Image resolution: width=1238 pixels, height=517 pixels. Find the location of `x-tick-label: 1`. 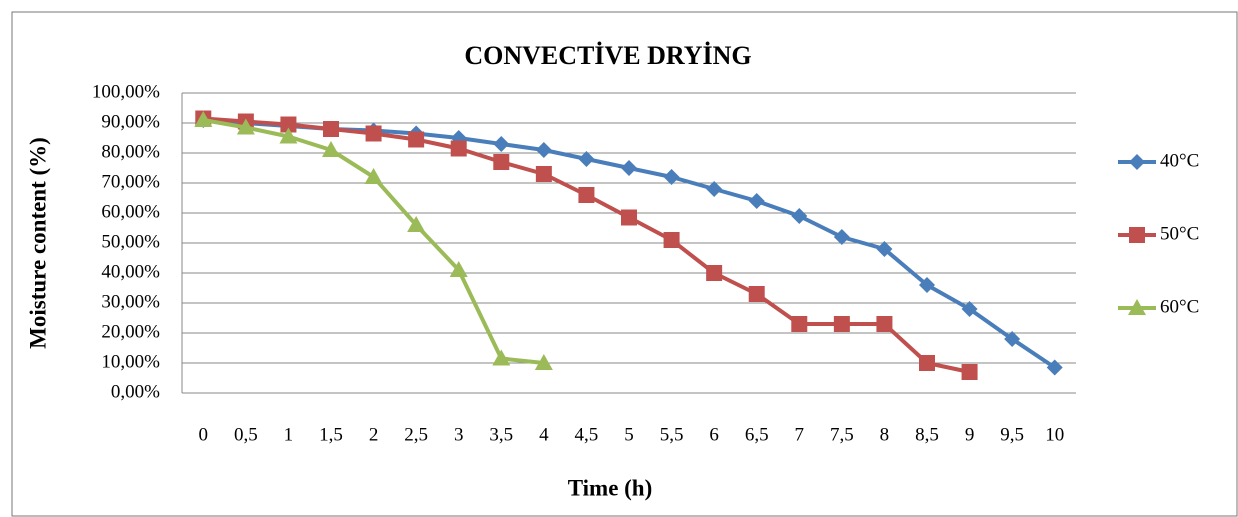

x-tick-label: 1 is located at coordinates (289, 434).